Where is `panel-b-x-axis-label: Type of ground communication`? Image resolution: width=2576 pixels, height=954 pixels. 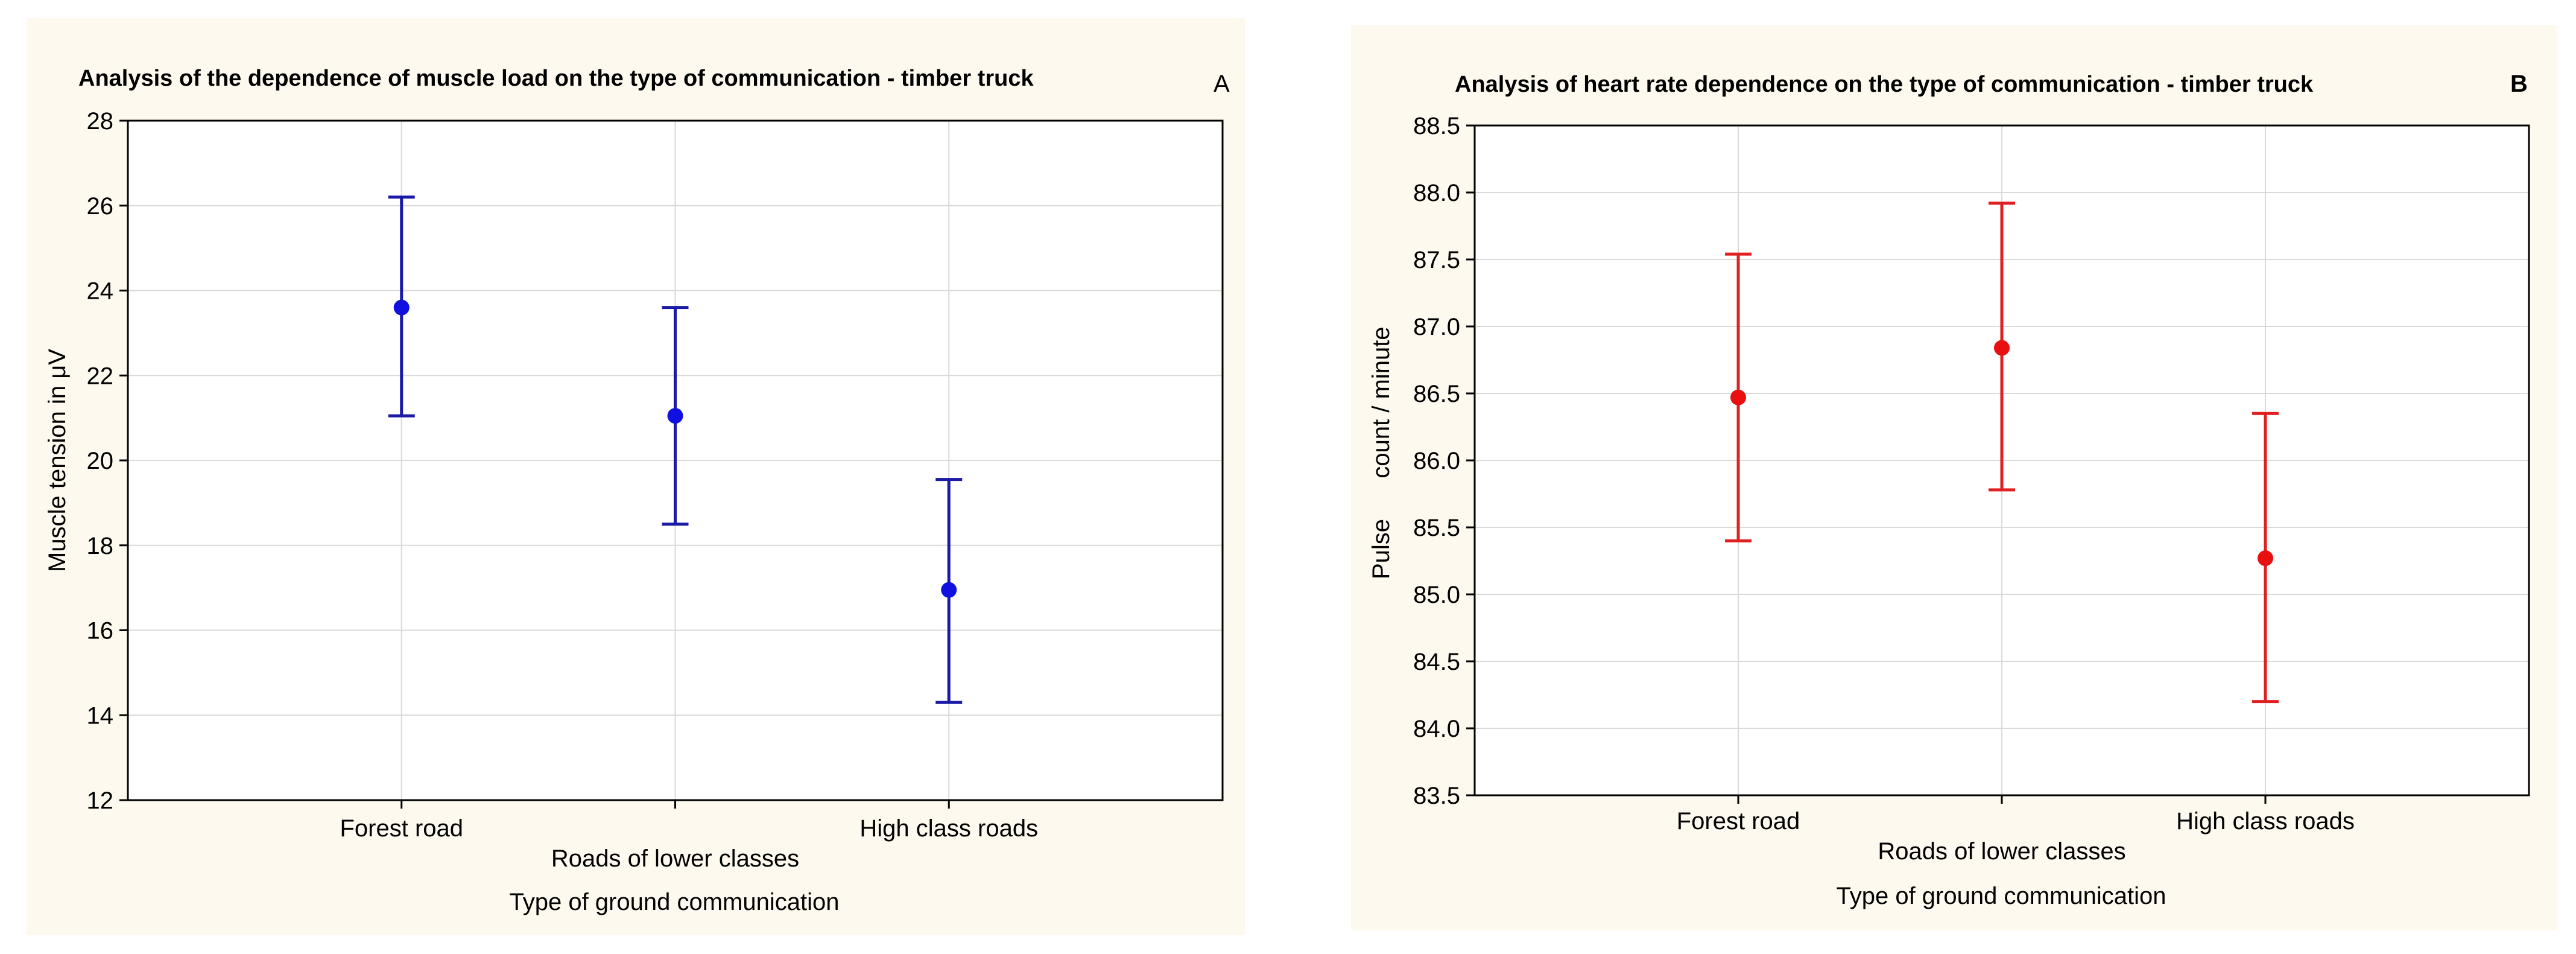
panel-b-x-axis-label: Type of ground communication is located at coordinates (2001, 896).